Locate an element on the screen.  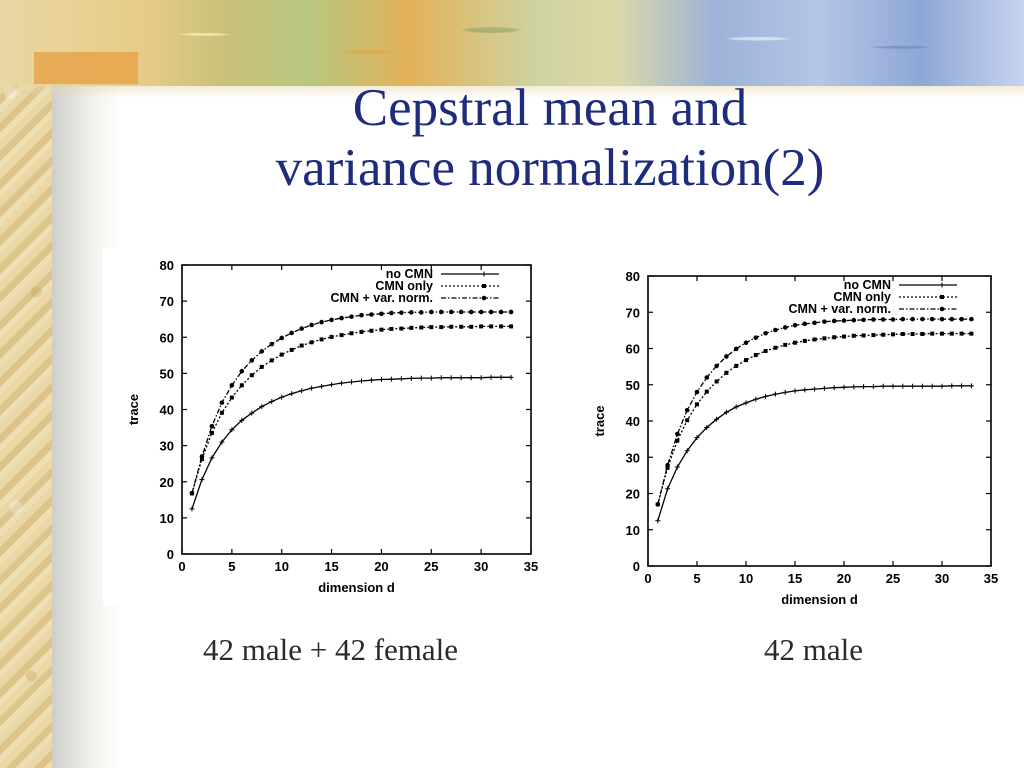
legend-label: no CMN is located at coordinates (867, 285).